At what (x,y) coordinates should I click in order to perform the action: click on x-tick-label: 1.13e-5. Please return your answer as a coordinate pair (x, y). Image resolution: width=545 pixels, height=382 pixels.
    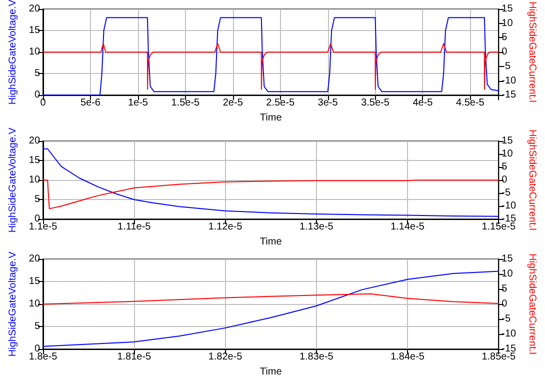
    Looking at the image, I should click on (316, 227).